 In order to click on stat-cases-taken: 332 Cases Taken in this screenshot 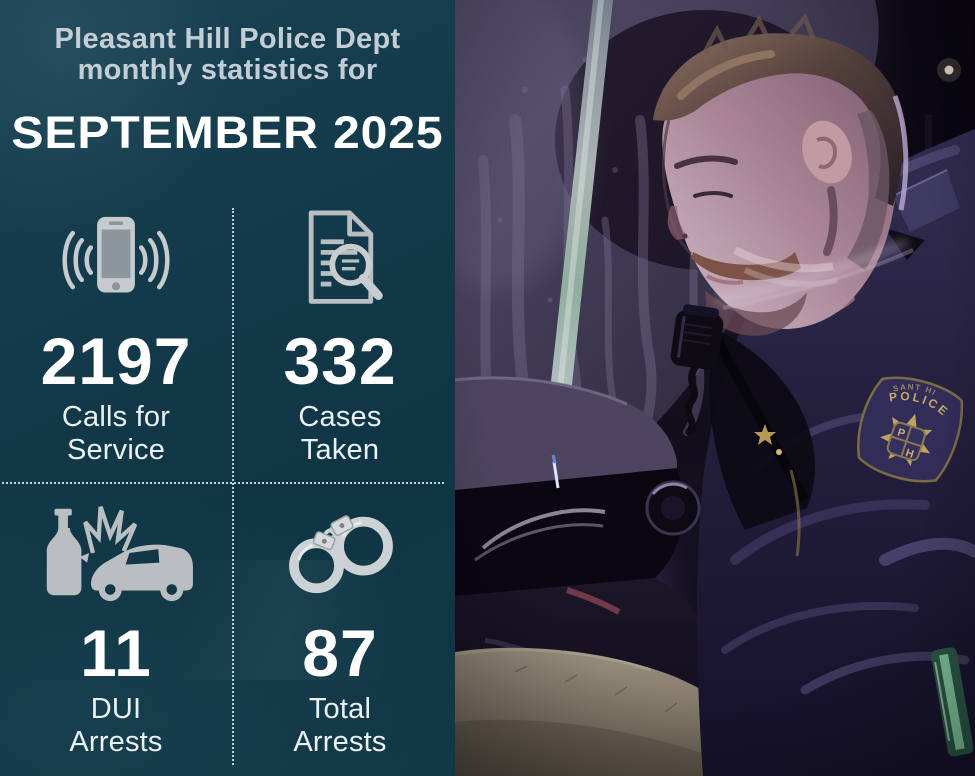, I will do `click(340, 339)`.